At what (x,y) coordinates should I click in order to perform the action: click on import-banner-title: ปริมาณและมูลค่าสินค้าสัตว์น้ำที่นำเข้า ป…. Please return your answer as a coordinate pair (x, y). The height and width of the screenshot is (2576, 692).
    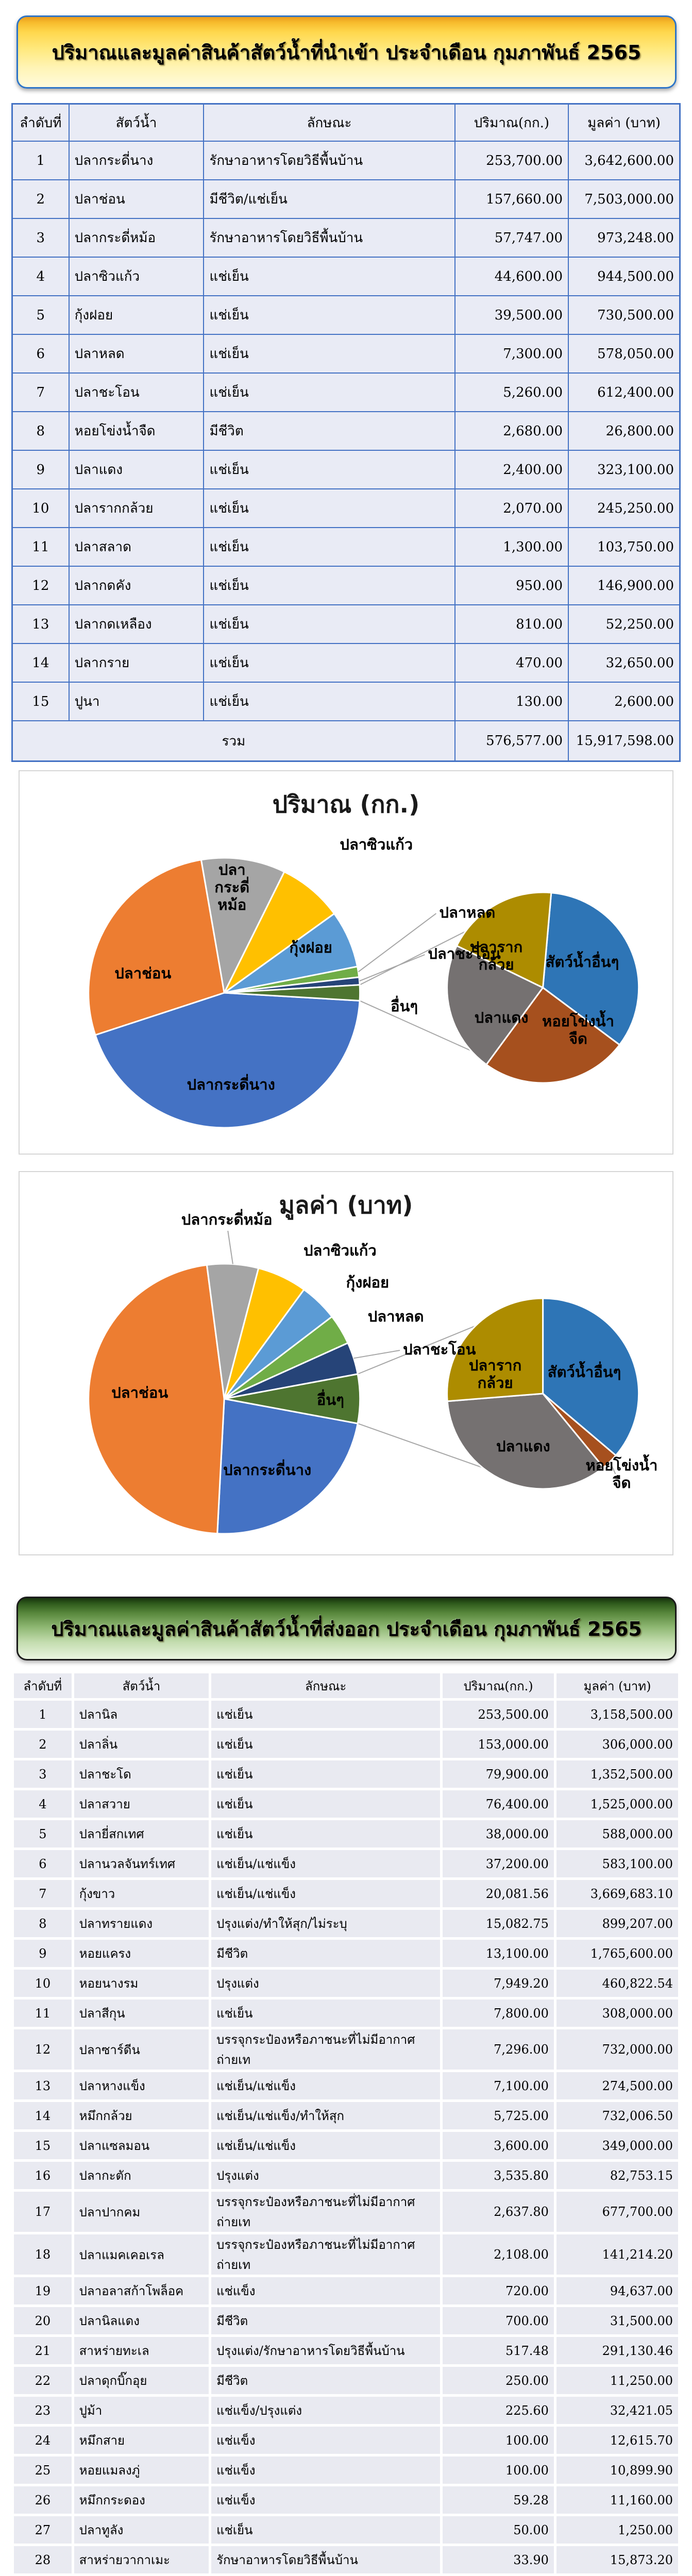
    Looking at the image, I should click on (347, 52).